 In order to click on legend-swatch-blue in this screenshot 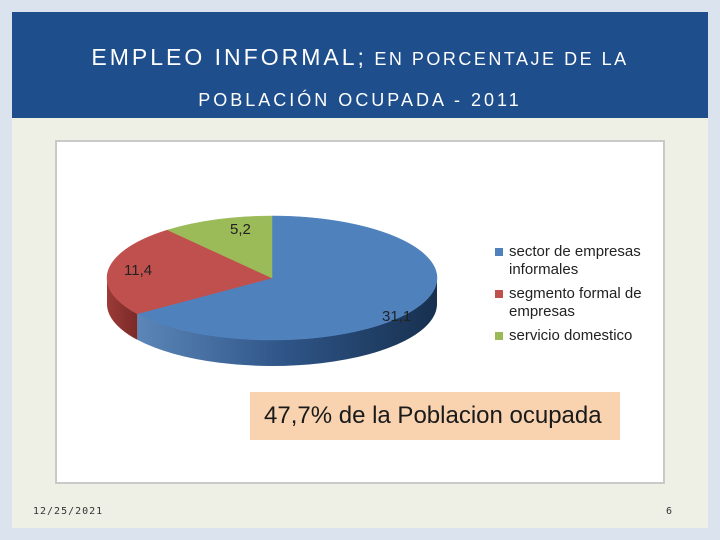, I will do `click(499, 252)`.